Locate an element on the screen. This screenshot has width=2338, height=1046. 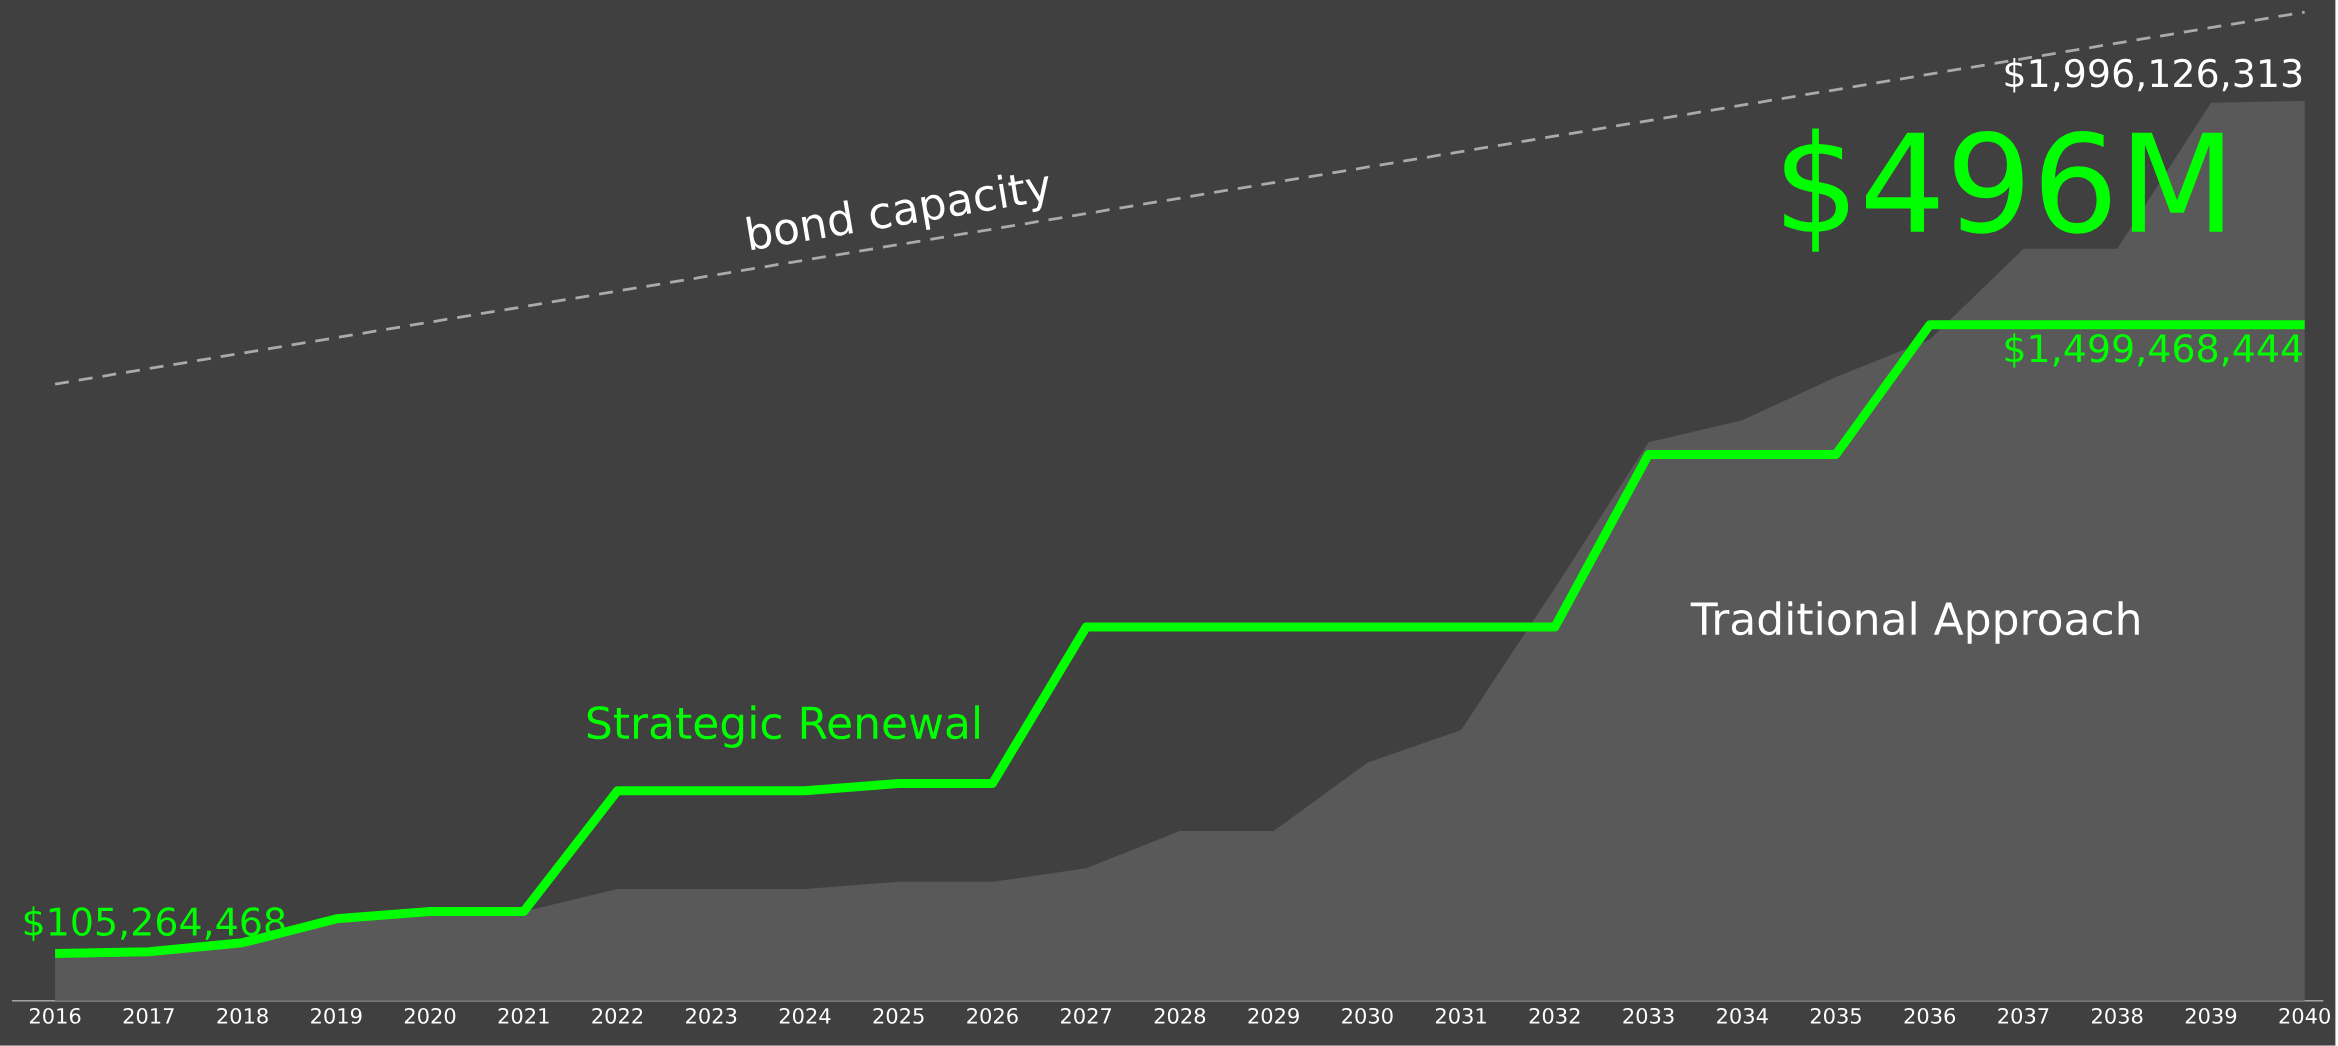
x-tick-label: 2037 is located at coordinates (2023, 1016).